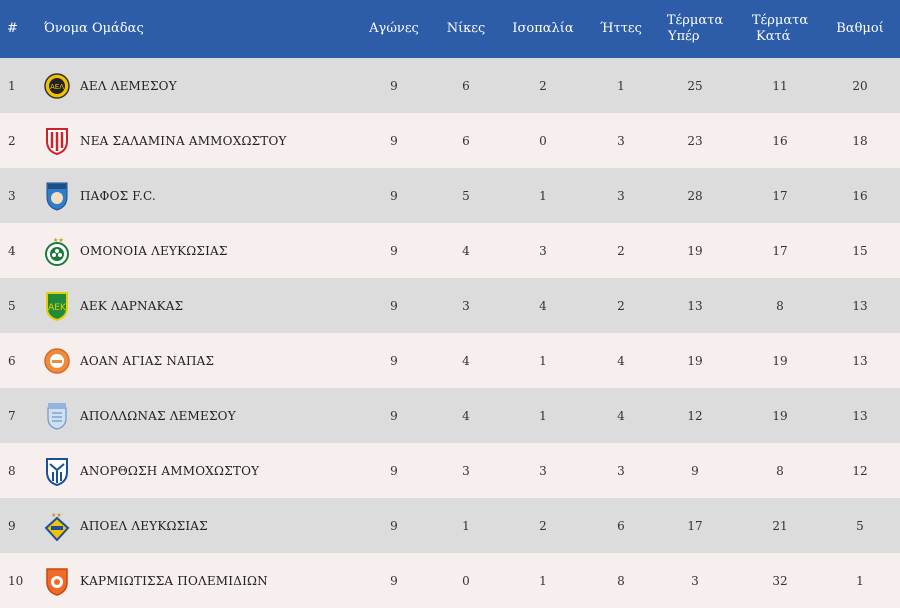  I want to click on cell-goals-for: 13, so click(695, 305).